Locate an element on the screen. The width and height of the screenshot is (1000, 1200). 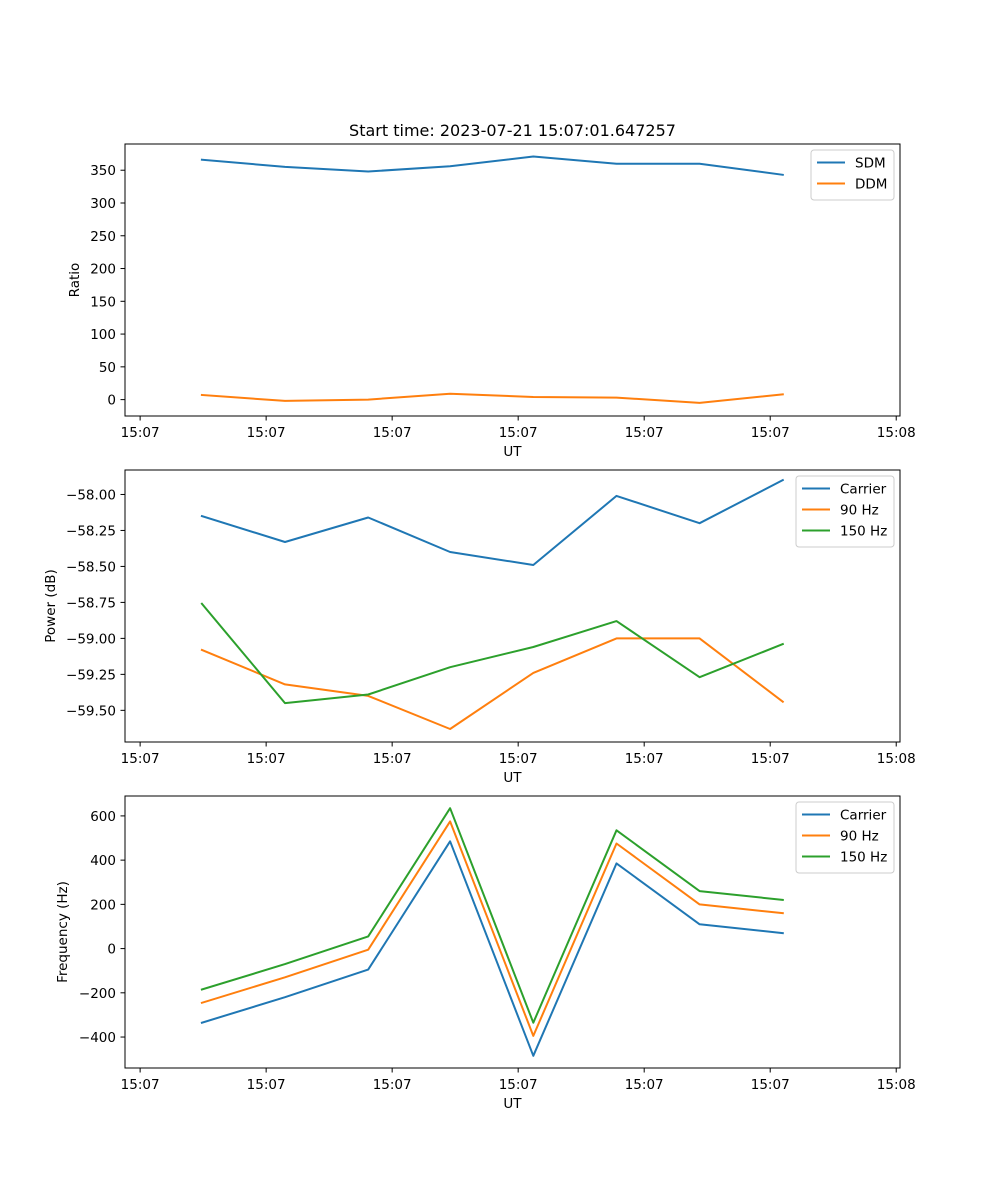
ratio-y-tick-label: 300 is located at coordinates (103, 204).